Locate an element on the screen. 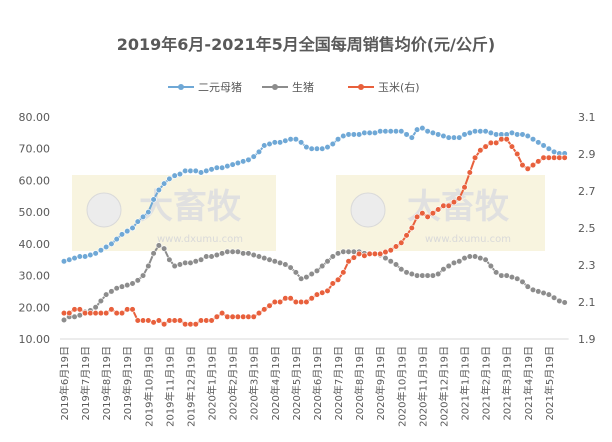 This screenshot has height=442, width=612. x-tick-label: 2020年4月19日 is located at coordinates (275, 383).